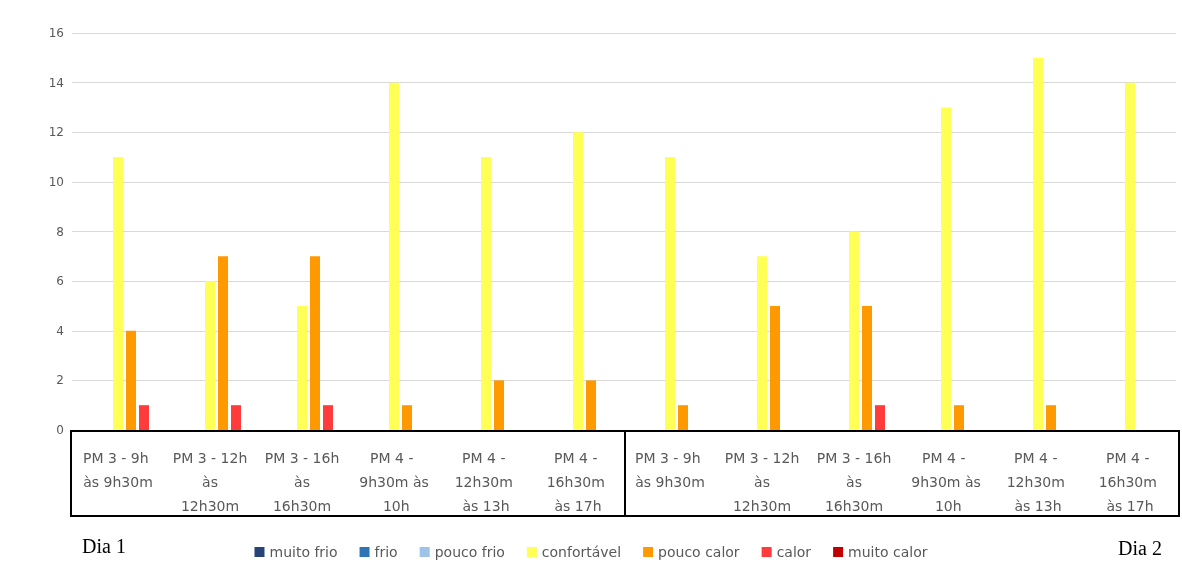 This screenshot has height=574, width=1182. What do you see at coordinates (60, 281) in the screenshot?
I see `y-tick-label: 6` at bounding box center [60, 281].